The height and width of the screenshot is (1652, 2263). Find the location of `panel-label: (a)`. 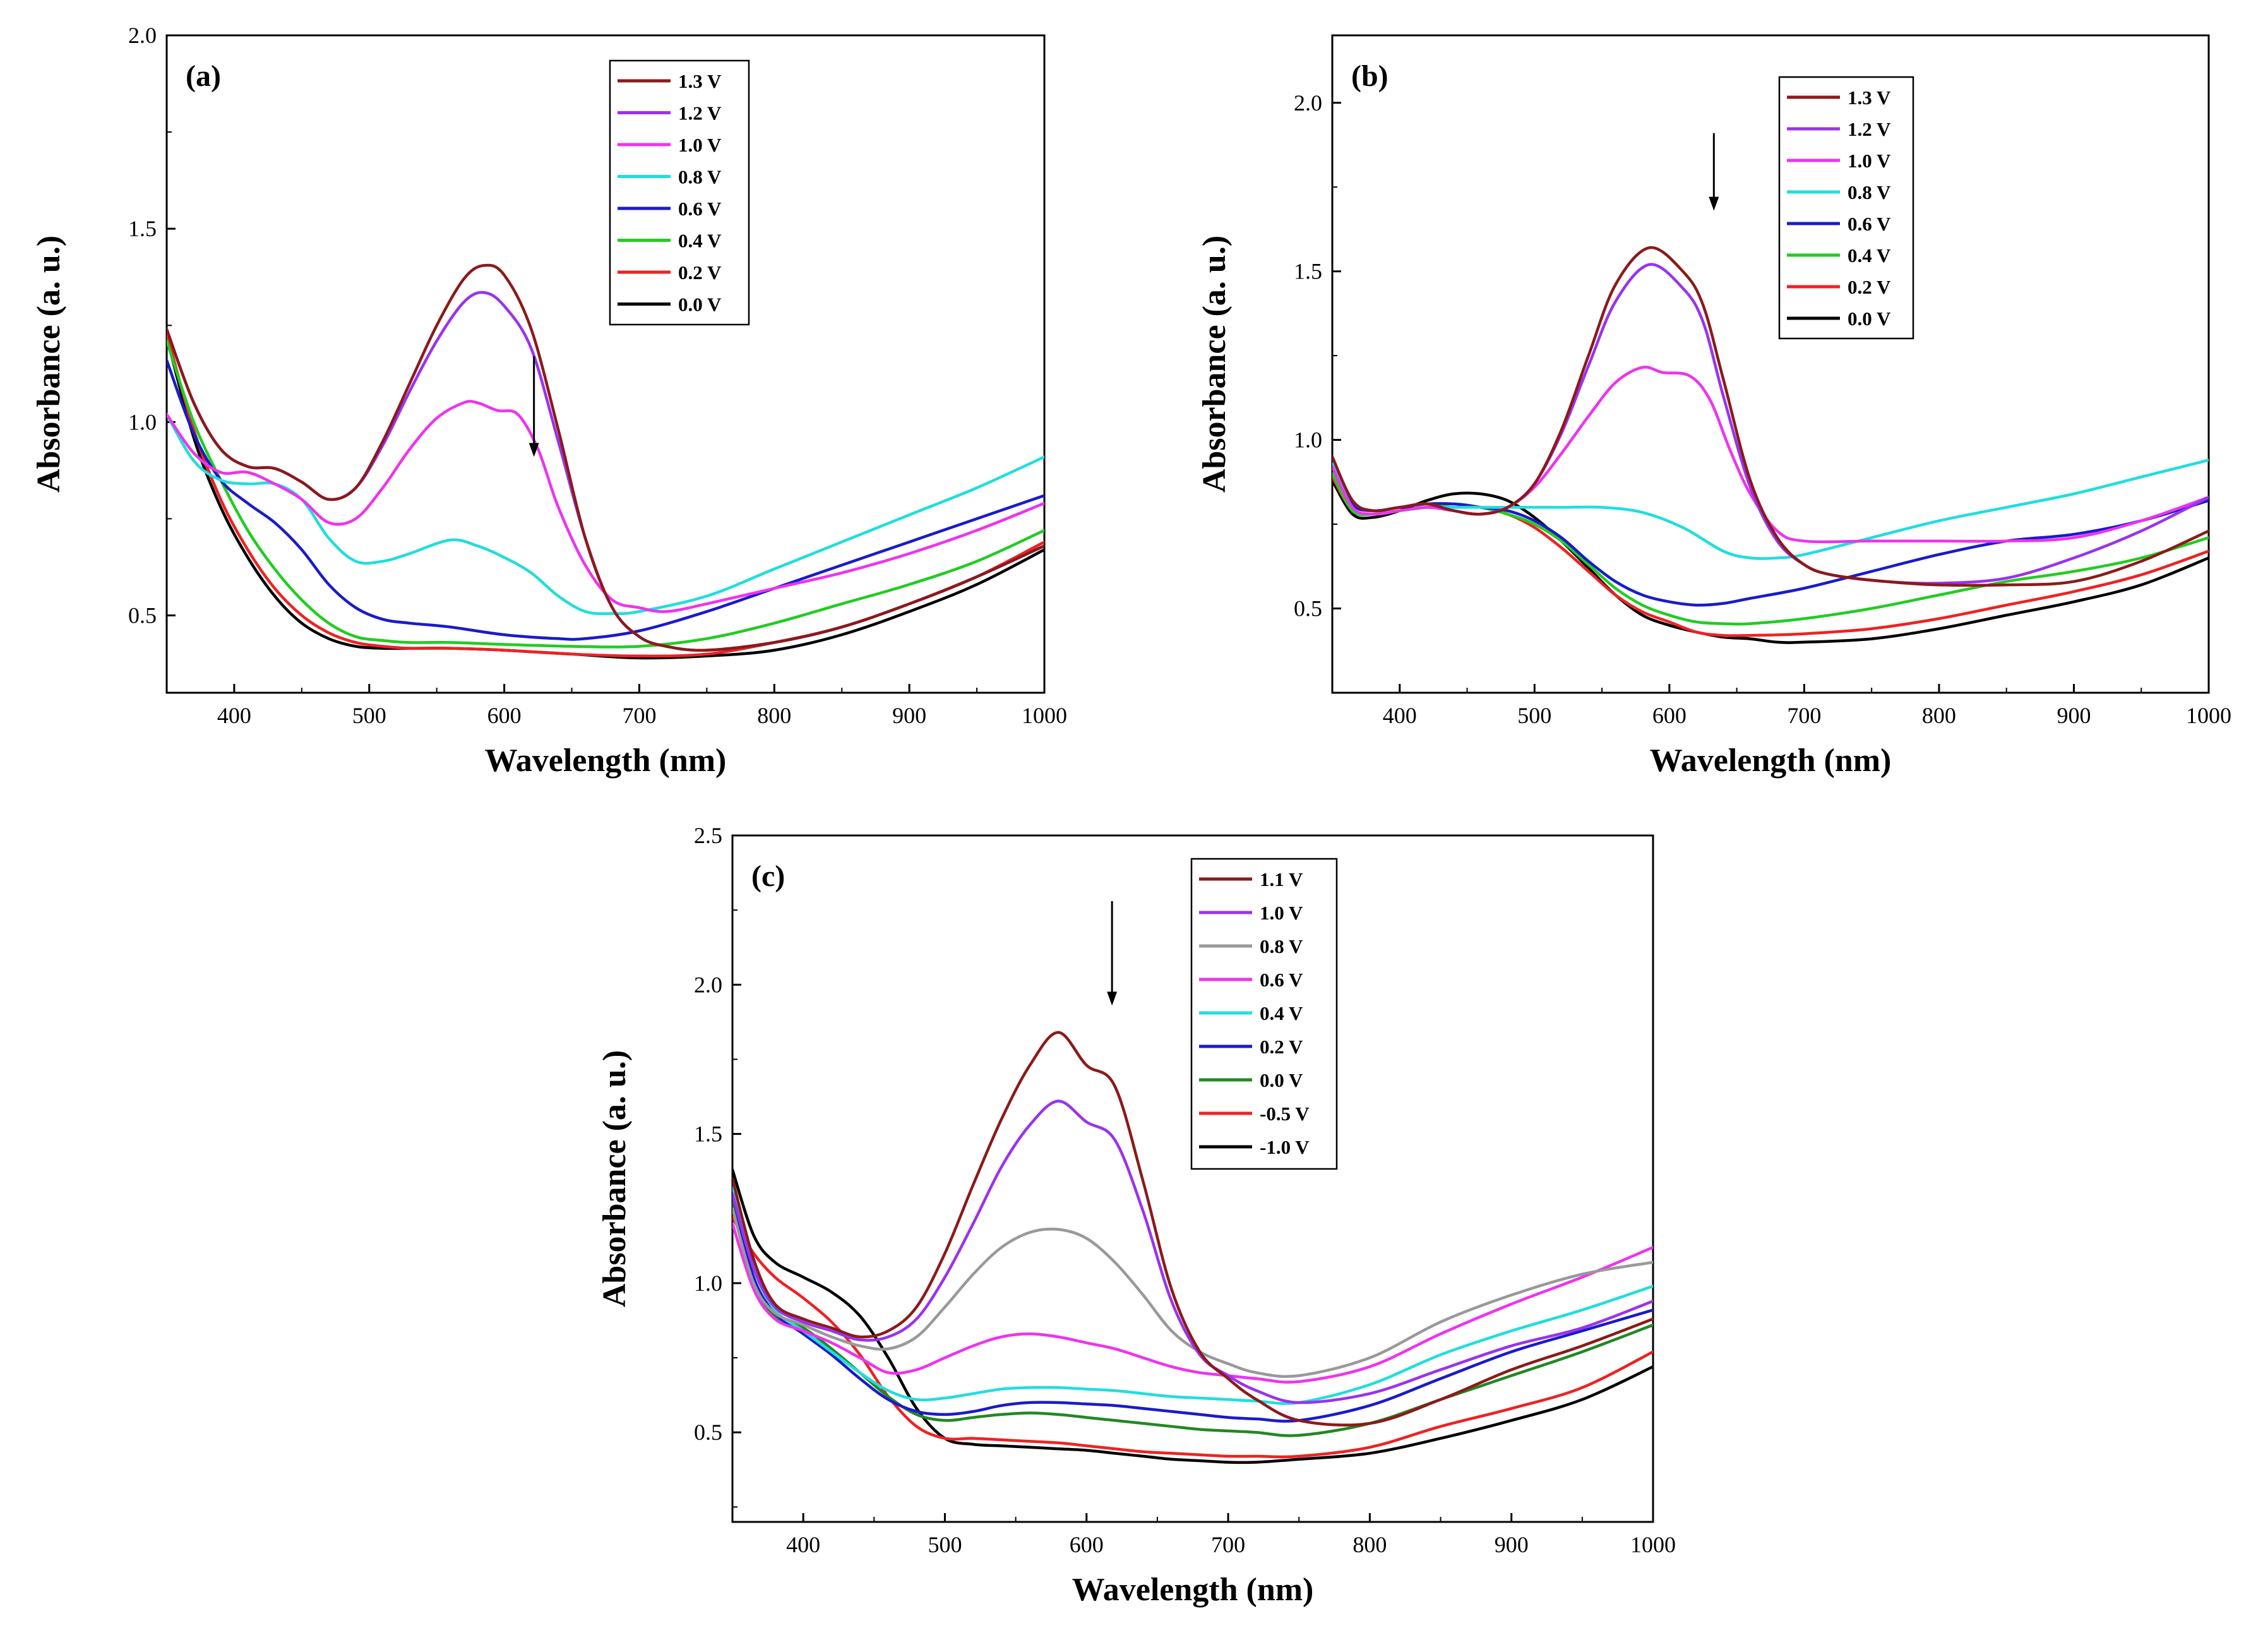

panel-label: (a) is located at coordinates (203, 76).